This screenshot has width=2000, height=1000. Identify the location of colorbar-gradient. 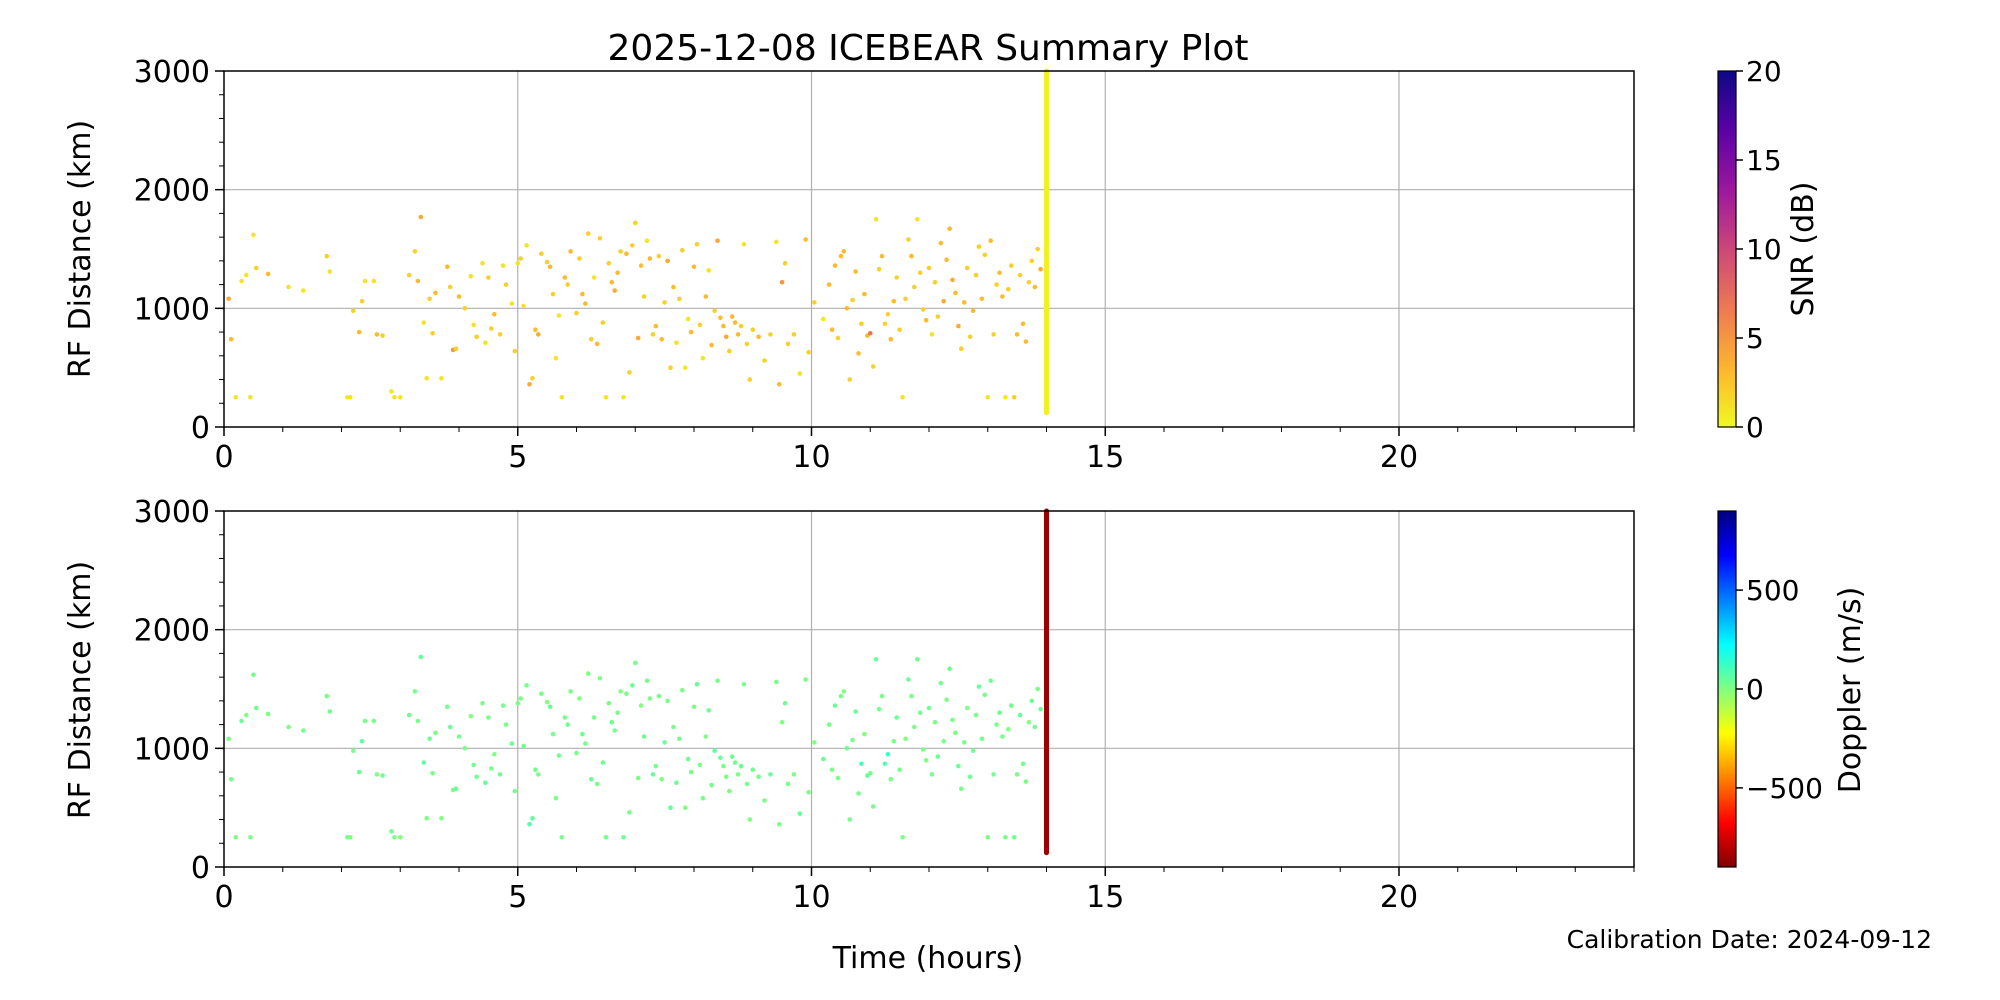
(1727, 249).